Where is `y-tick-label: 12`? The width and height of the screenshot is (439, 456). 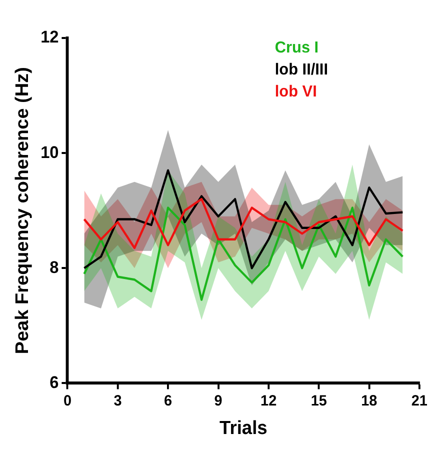 y-tick-label: 12 is located at coordinates (49, 37).